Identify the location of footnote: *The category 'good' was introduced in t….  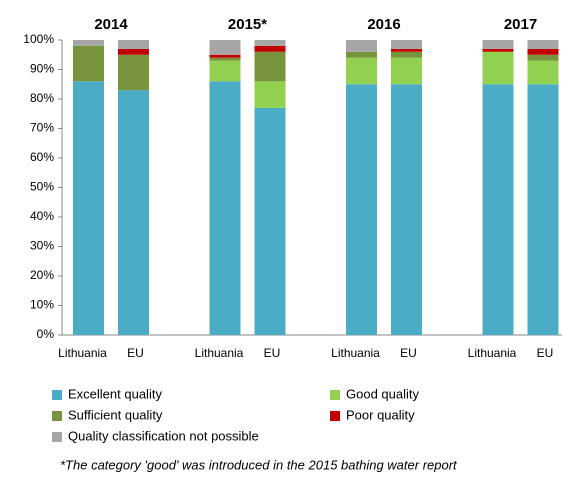
(259, 464).